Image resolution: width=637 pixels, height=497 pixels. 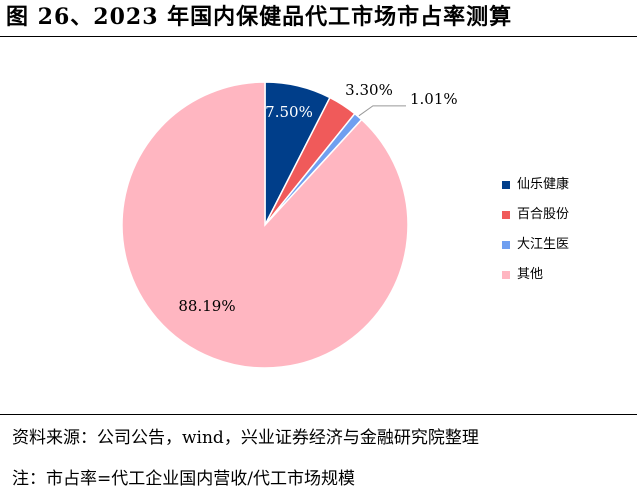 What do you see at coordinates (530, 274) in the screenshot?
I see `legend-label: 其他` at bounding box center [530, 274].